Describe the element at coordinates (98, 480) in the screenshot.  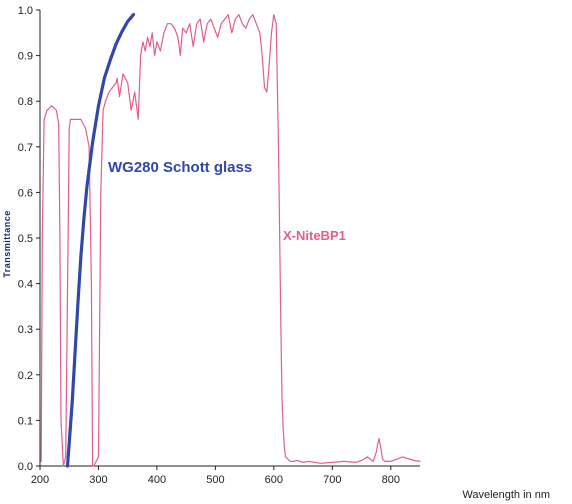
I see `x-tick-label: 300` at that location.